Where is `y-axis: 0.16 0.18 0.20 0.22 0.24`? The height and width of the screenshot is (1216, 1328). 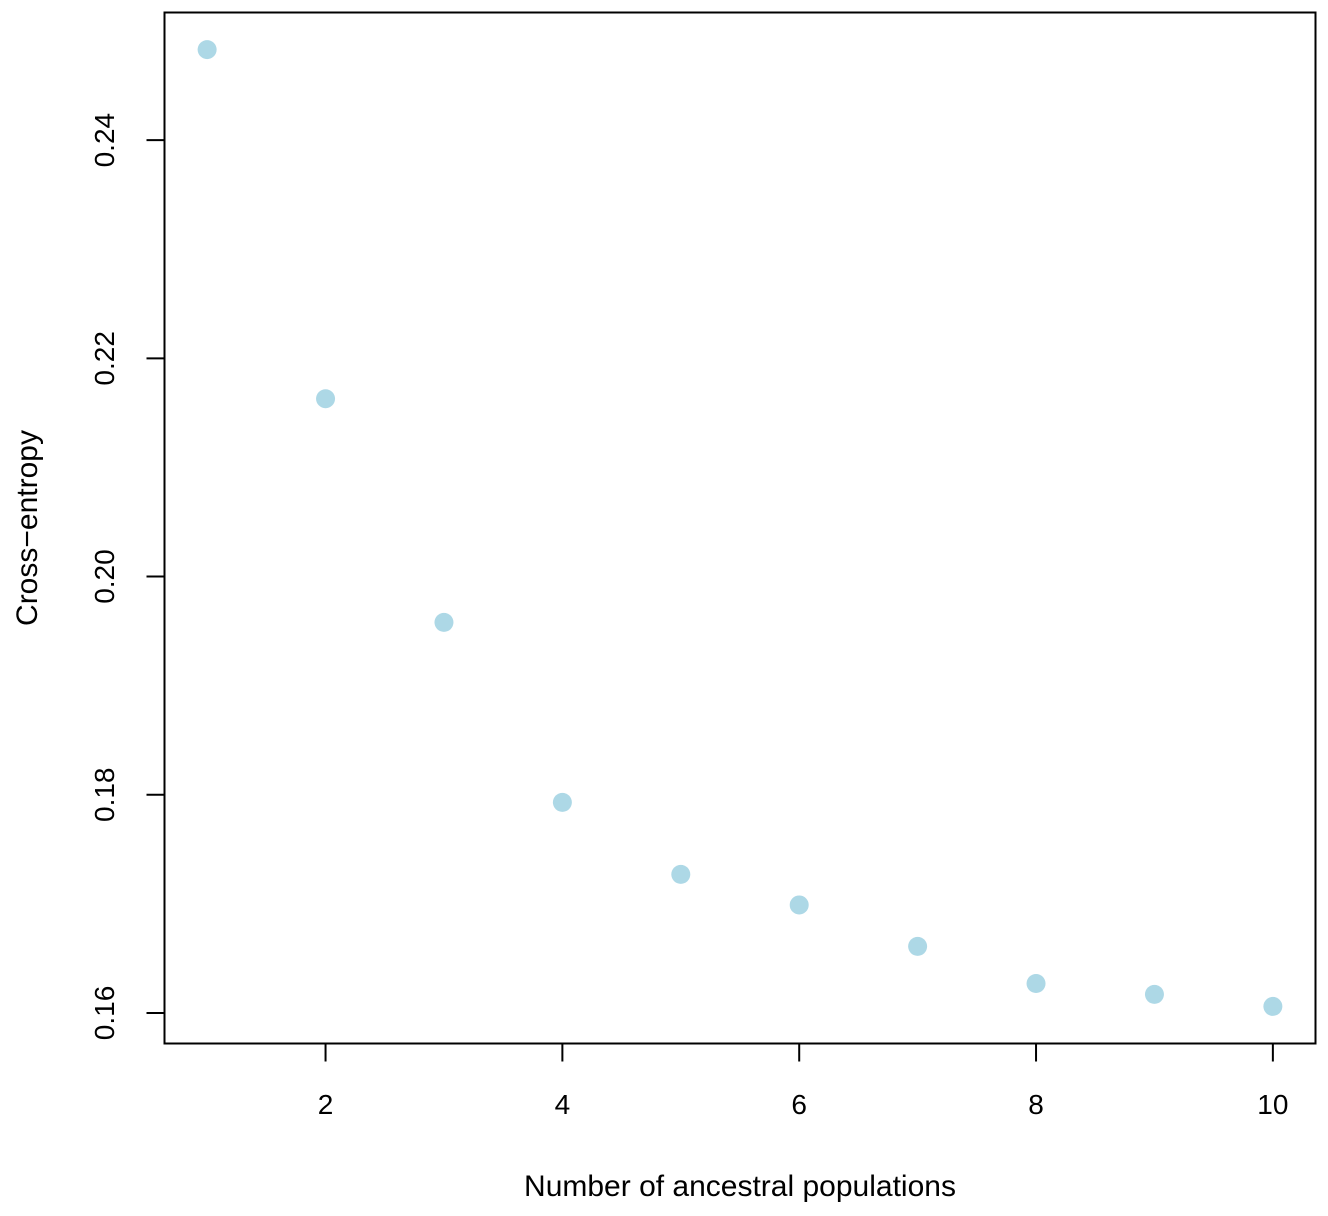 y-axis: 0.16 0.18 0.20 0.22 0.24 is located at coordinates (127, 577).